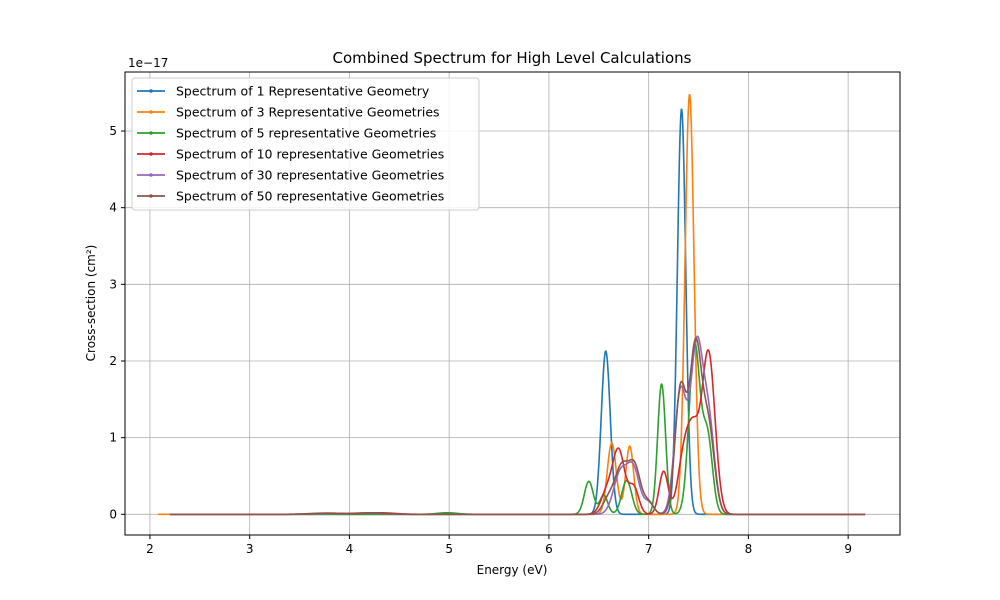  I want to click on x-tick-label: 5, so click(449, 549).